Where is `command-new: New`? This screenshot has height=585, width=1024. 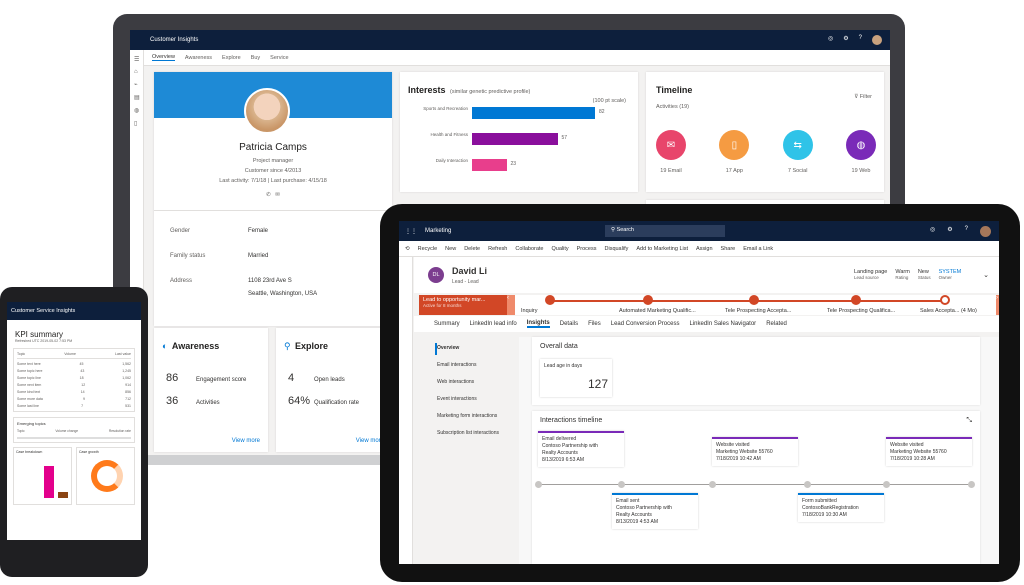
command-new: New is located at coordinates (451, 248).